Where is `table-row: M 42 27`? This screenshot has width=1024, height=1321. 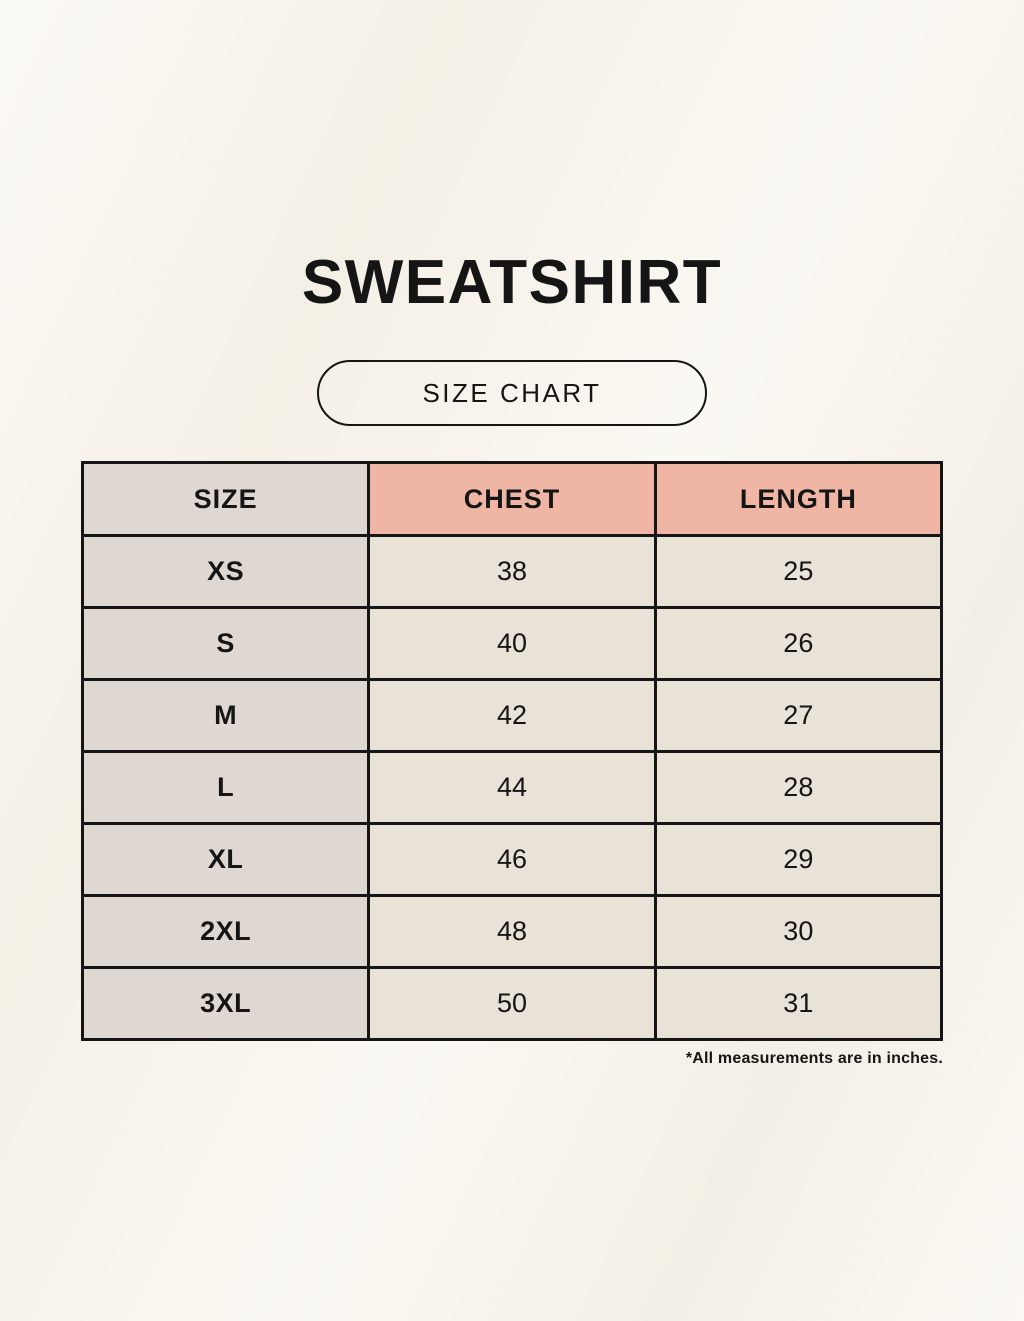
table-row: M 42 27 is located at coordinates (512, 715).